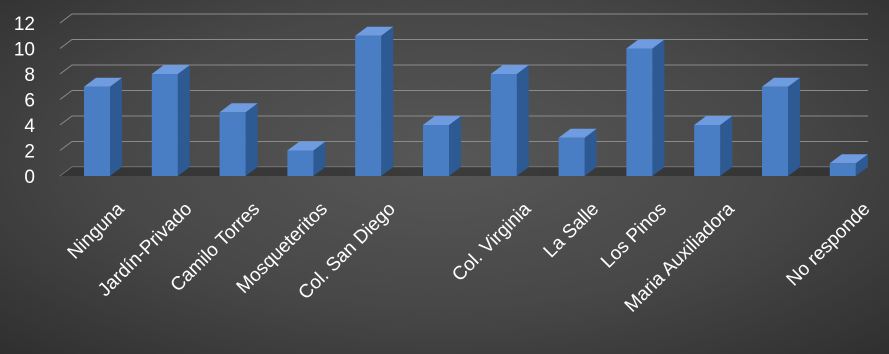 Image resolution: width=889 pixels, height=354 pixels. I want to click on y-tick-label: 2, so click(29, 152).